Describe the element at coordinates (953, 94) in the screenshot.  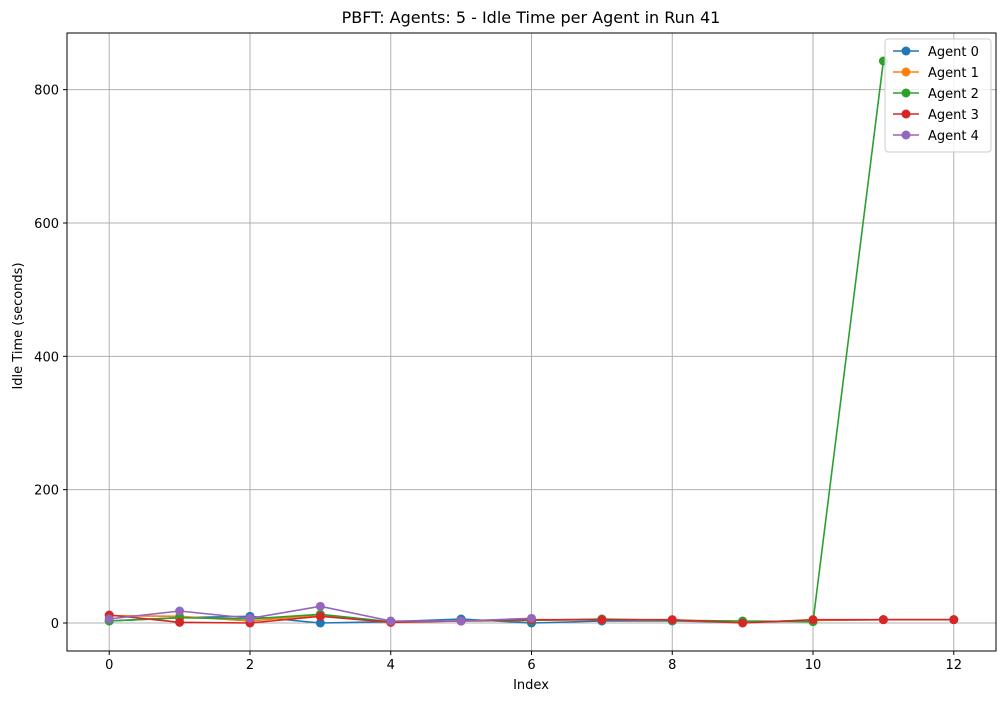
I see `legend-label: Agent 2` at that location.